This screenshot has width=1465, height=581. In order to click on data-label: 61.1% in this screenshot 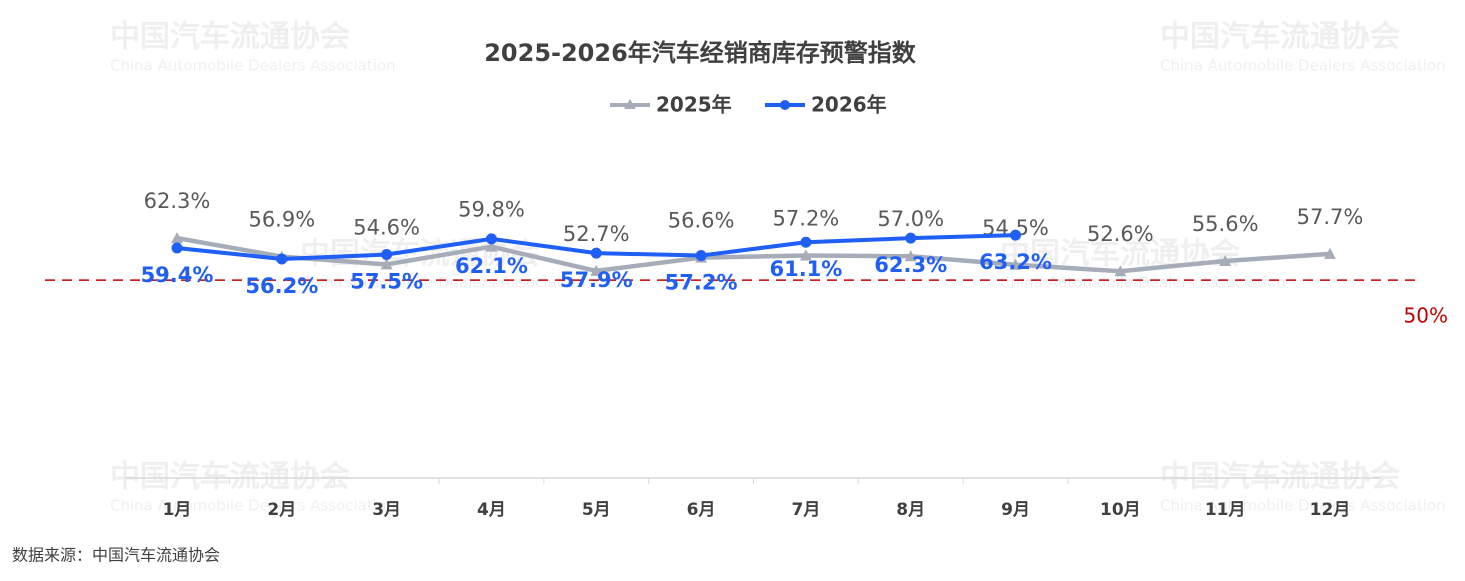, I will do `click(805, 269)`.